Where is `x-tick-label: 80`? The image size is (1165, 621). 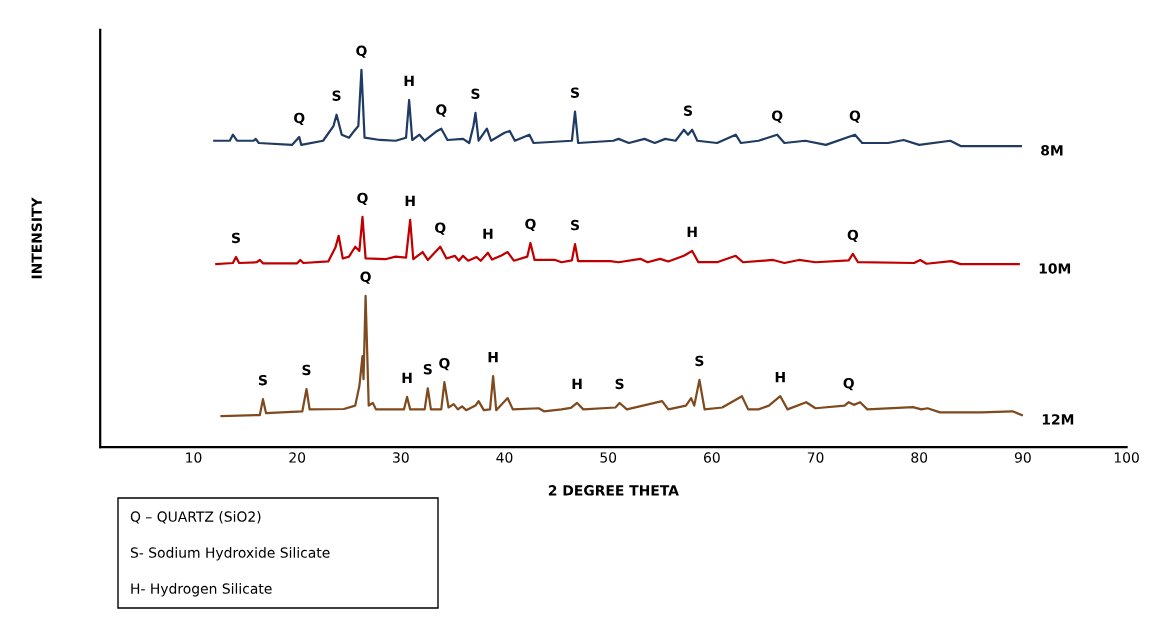 x-tick-label: 80 is located at coordinates (919, 457).